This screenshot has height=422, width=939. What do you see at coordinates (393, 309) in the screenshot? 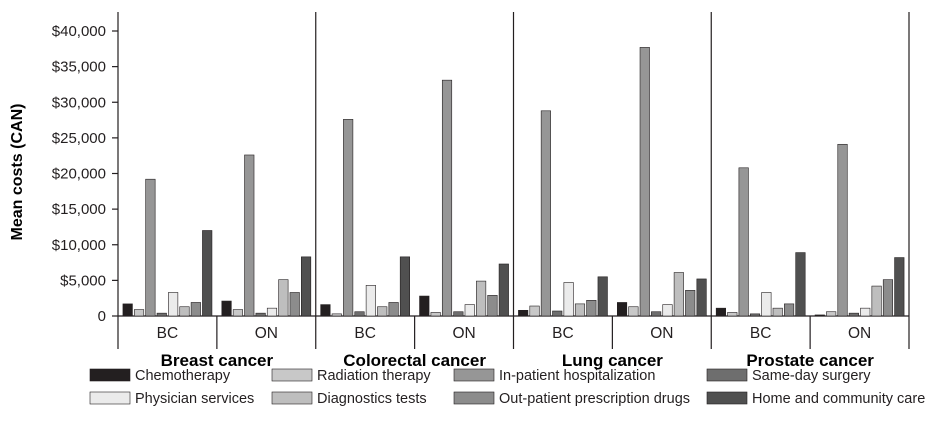
I see `bar-out-patient-prescription-drugs-colorectal-cancer-bc` at bounding box center [393, 309].